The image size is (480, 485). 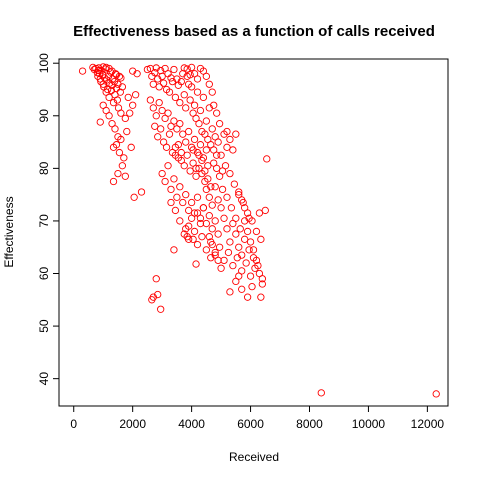 What do you see at coordinates (309, 424) in the screenshot?
I see `x-tick-label: 8000` at bounding box center [309, 424].